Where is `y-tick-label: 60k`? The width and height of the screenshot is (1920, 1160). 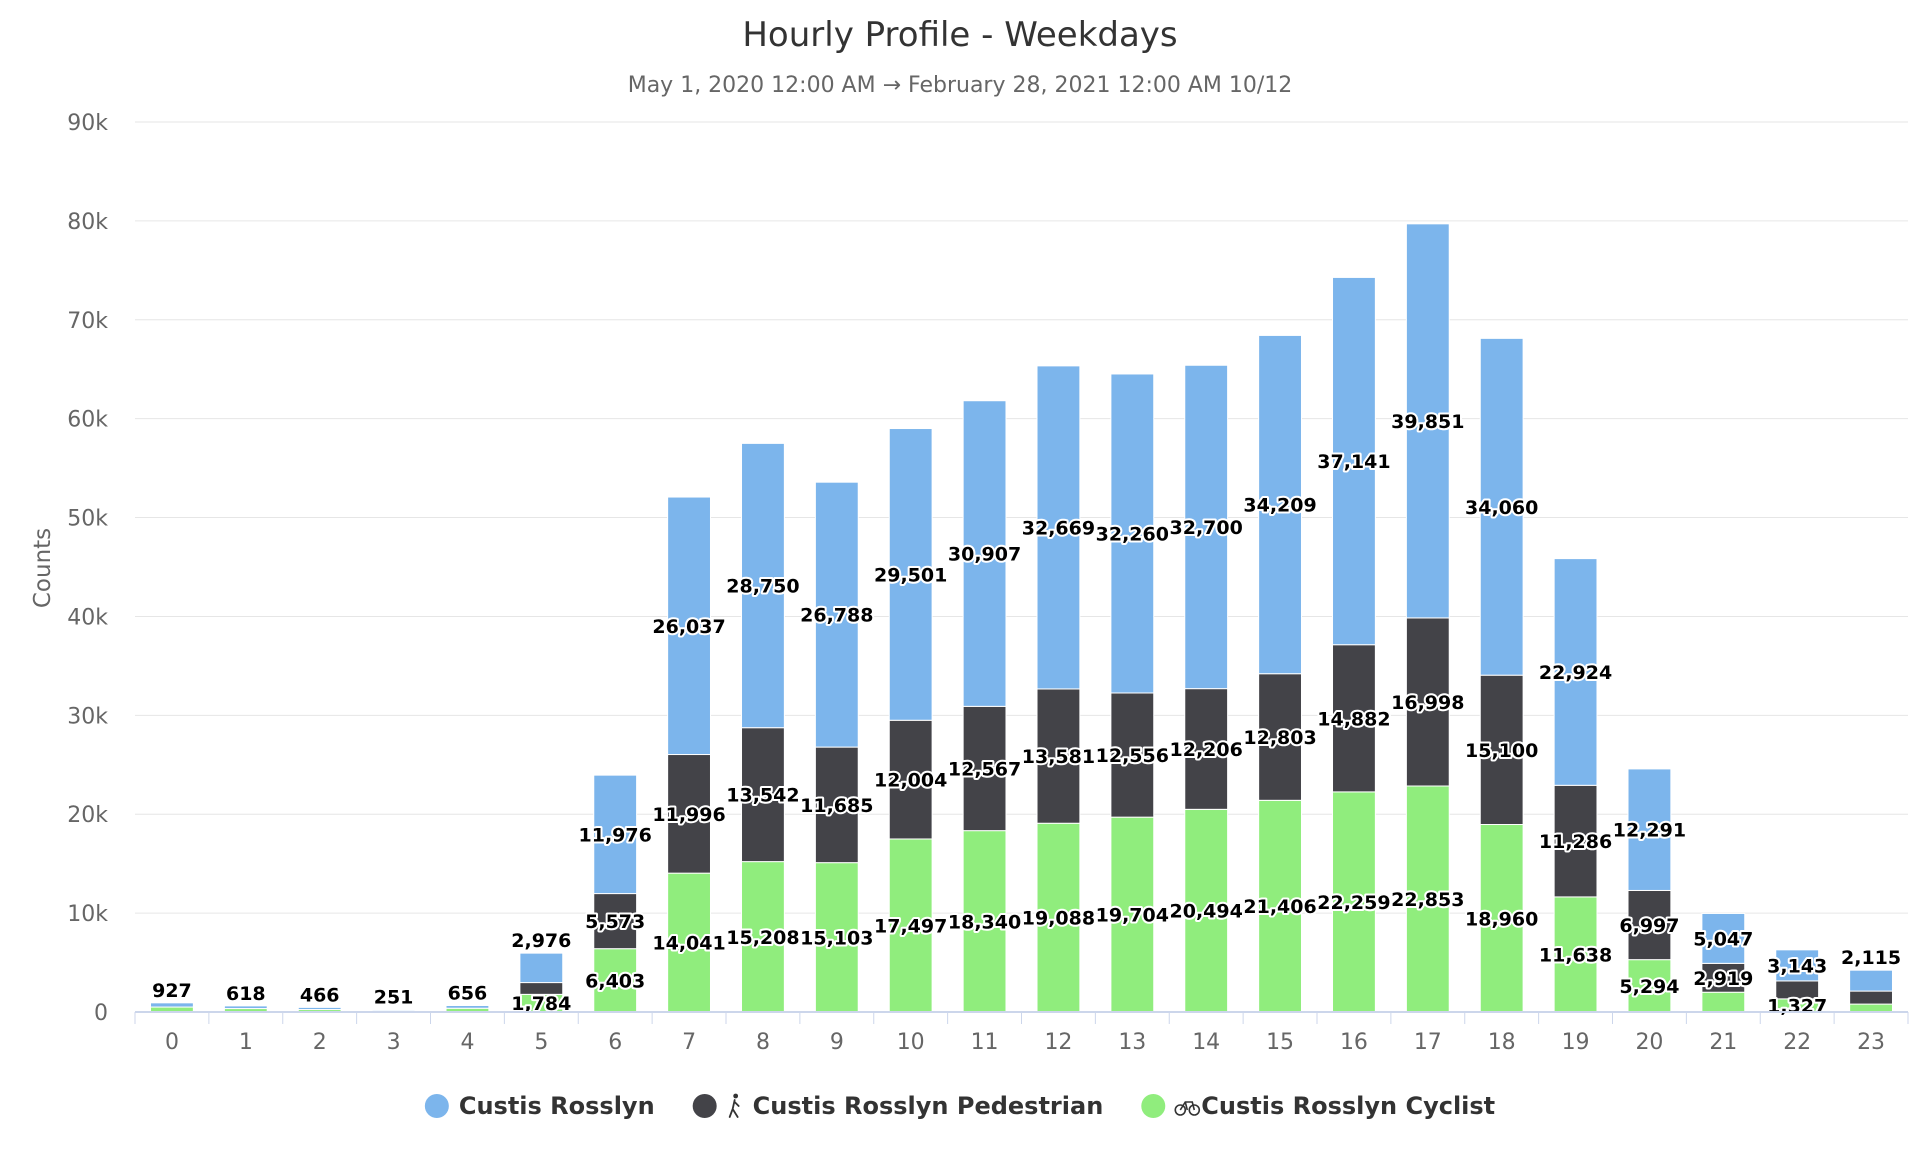 y-tick-label: 60k is located at coordinates (87, 420).